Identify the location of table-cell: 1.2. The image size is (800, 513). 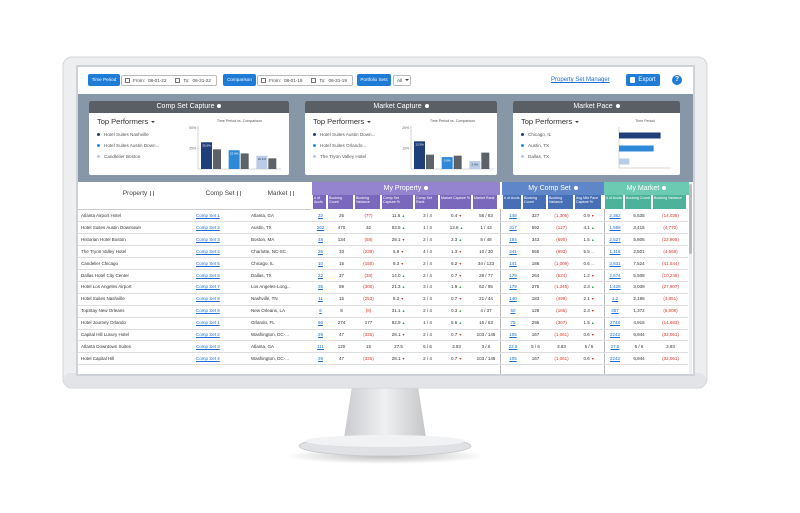
(615, 299).